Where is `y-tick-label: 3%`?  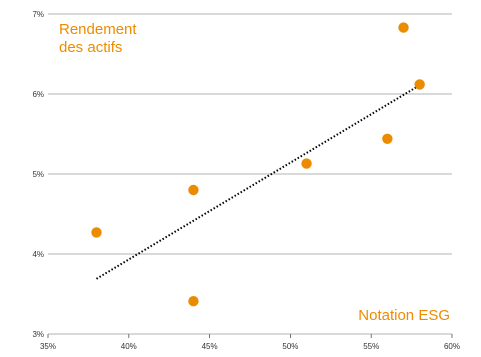 y-tick-label: 3% is located at coordinates (38, 334).